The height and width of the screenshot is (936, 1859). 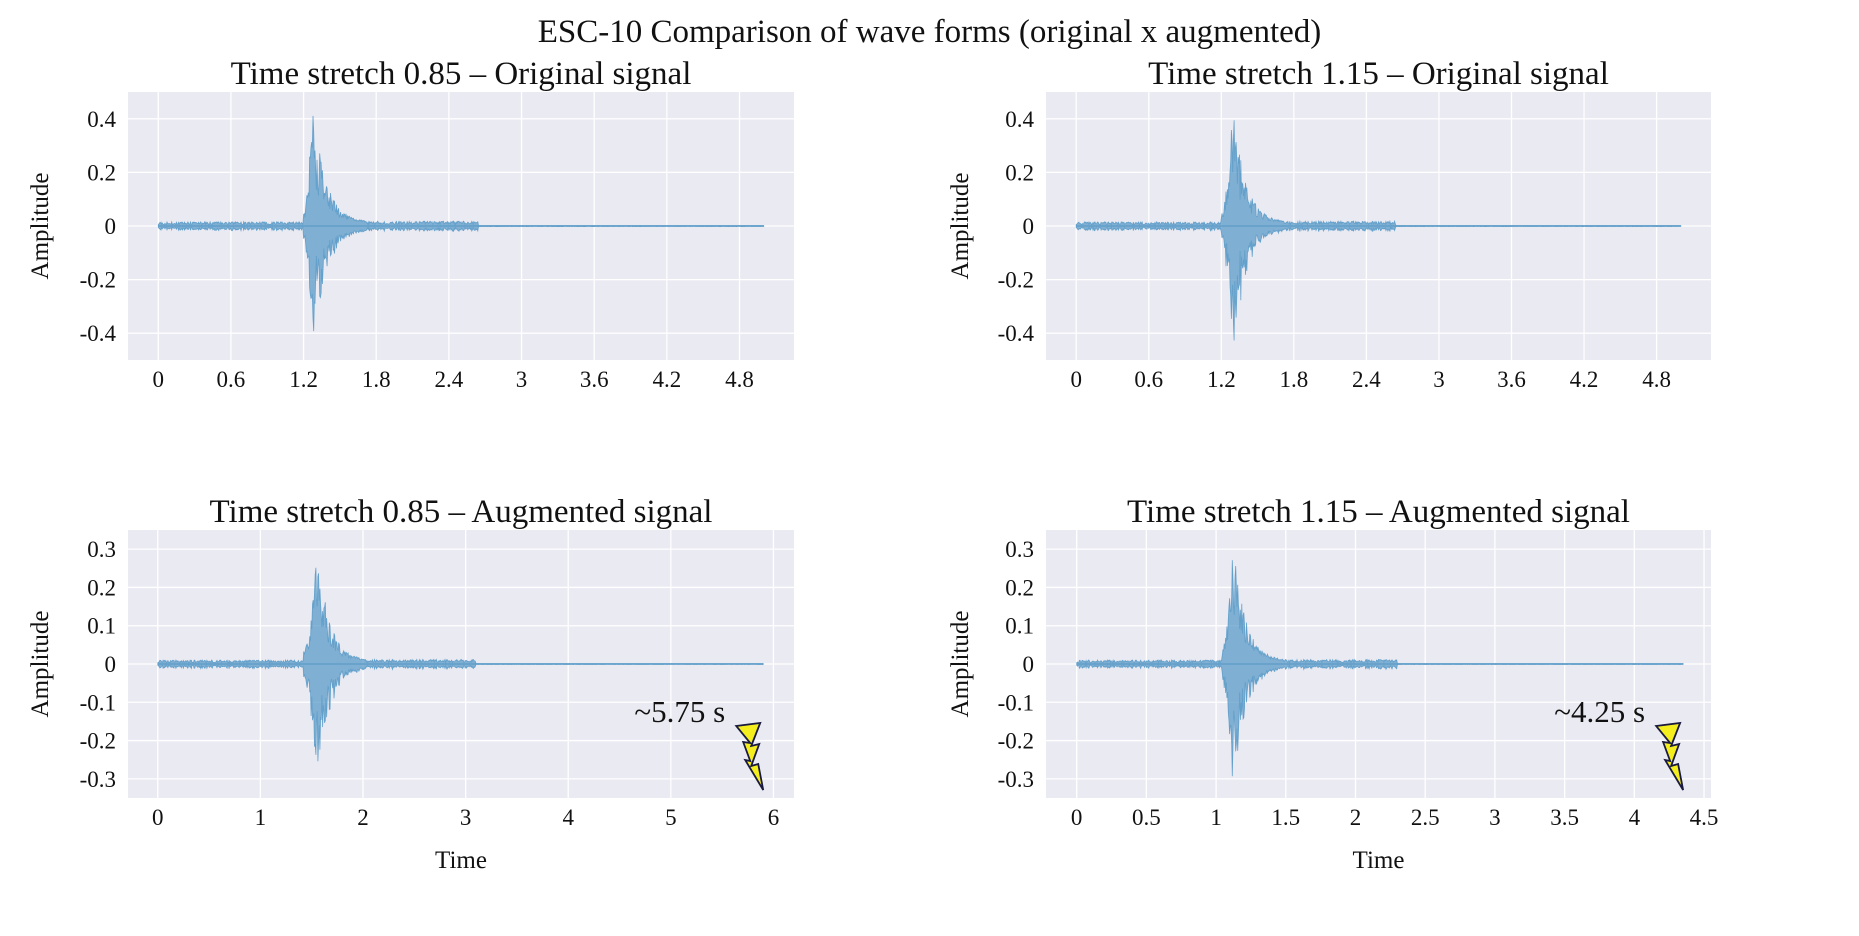 I want to click on x-tick-label: 6, so click(x=774, y=817).